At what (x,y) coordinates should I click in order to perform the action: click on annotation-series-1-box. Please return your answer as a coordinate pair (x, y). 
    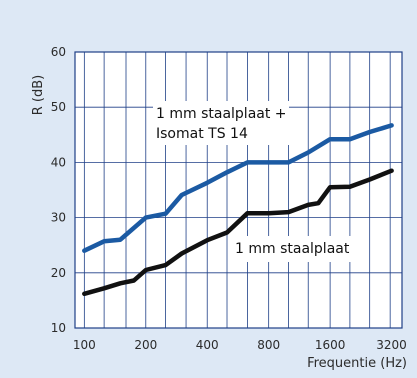
    Looking at the image, I should click on (221, 123).